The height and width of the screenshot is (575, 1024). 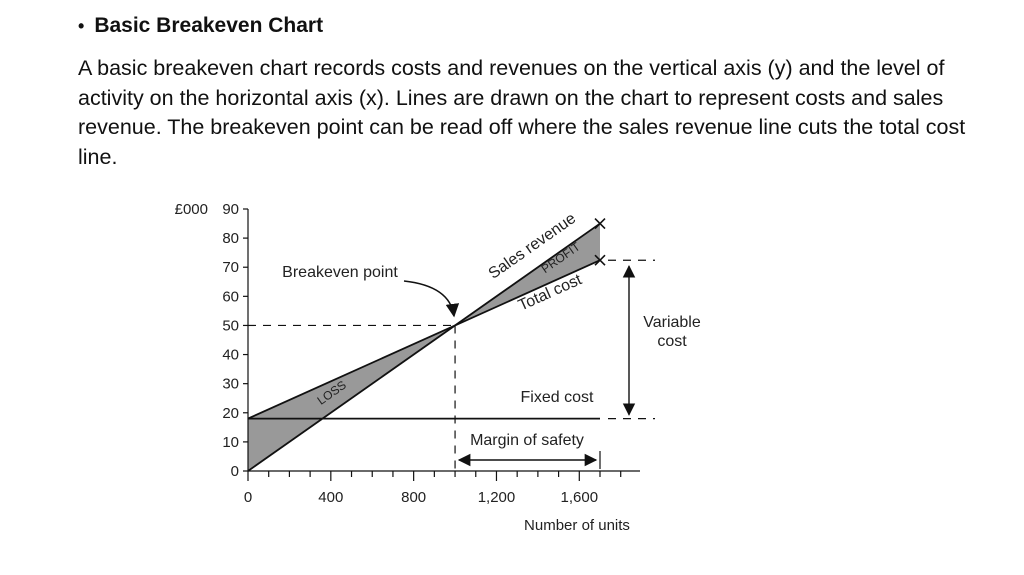 What do you see at coordinates (209, 25) in the screenshot?
I see `heading-text: Basic Breakeven Chart` at bounding box center [209, 25].